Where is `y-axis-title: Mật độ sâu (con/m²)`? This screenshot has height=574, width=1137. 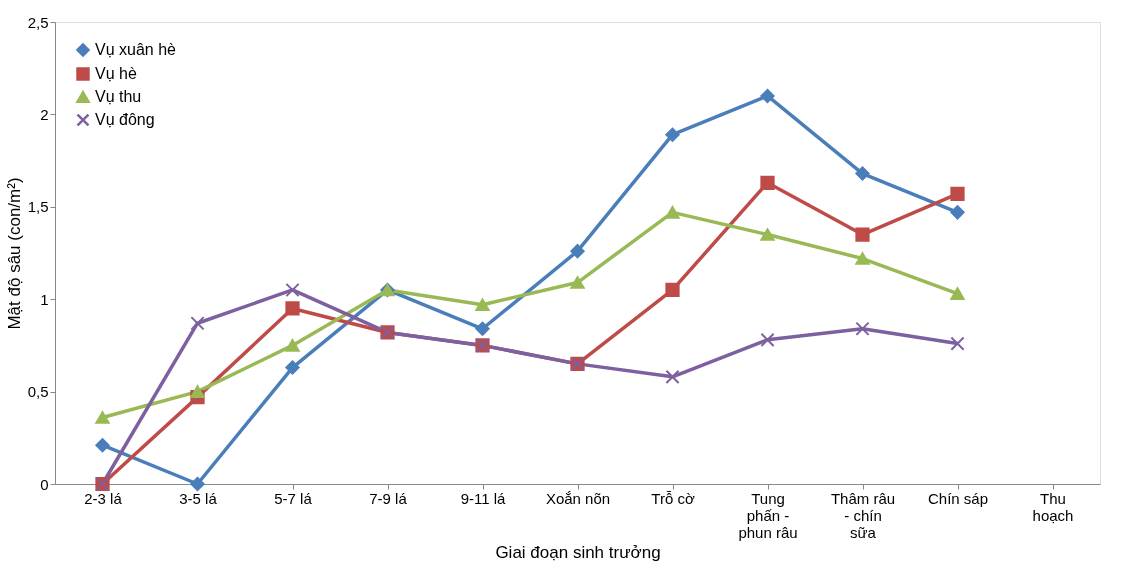
y-axis-title: Mật độ sâu (con/m²) is located at coordinates (14, 253).